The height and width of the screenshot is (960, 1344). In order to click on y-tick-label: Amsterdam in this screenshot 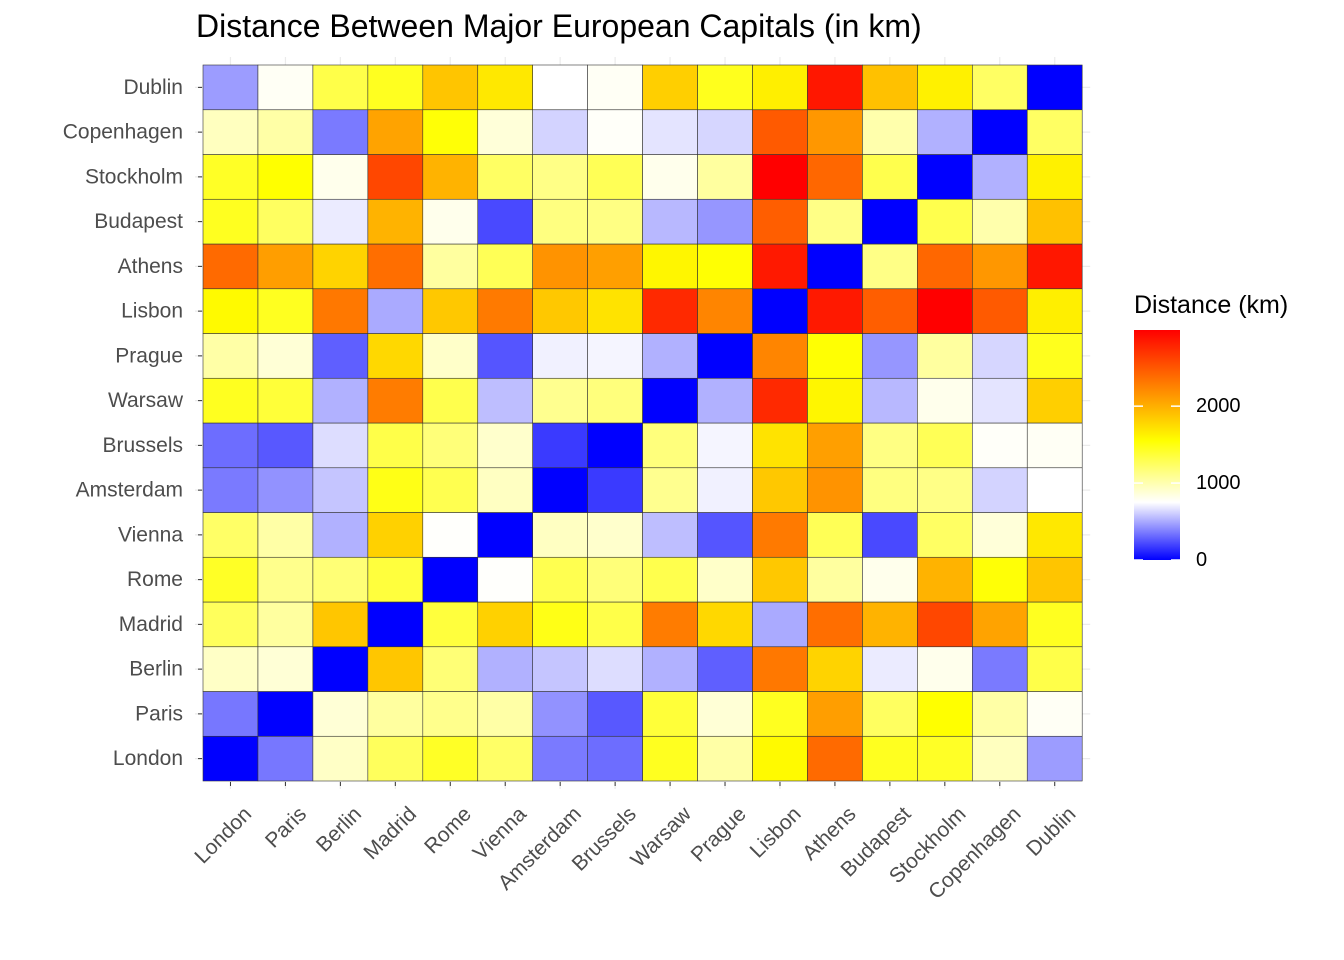, I will do `click(129, 490)`.